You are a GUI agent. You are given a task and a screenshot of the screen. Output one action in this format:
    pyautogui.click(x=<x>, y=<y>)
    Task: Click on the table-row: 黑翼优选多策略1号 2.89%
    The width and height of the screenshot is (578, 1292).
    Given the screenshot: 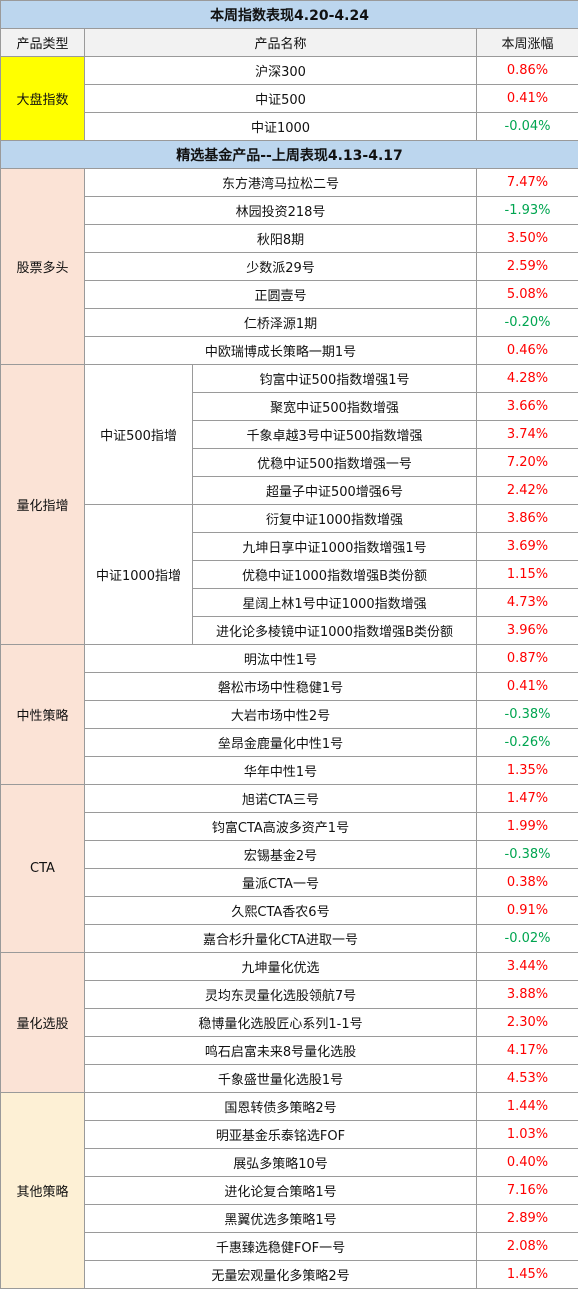 What is the action you would take?
    pyautogui.click(x=289, y=1218)
    